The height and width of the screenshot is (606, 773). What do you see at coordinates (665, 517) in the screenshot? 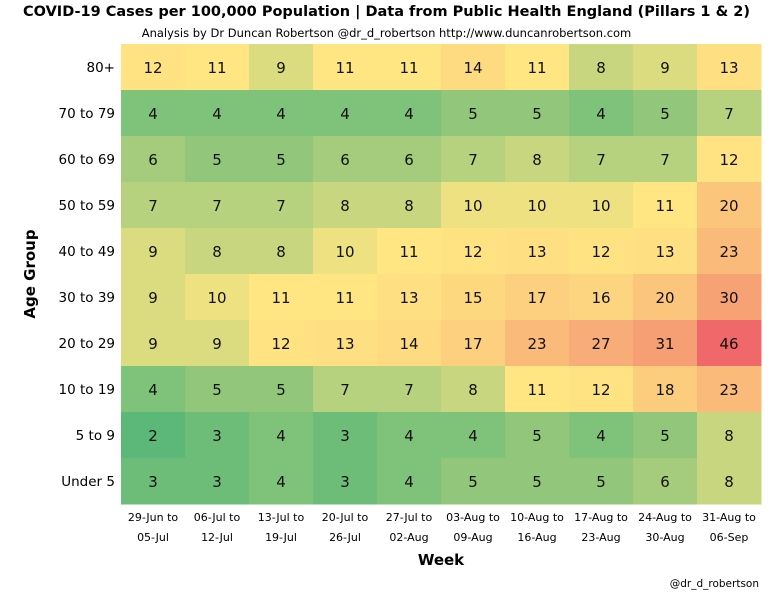
I see `x-tick-label: 24-Aug to` at bounding box center [665, 517].